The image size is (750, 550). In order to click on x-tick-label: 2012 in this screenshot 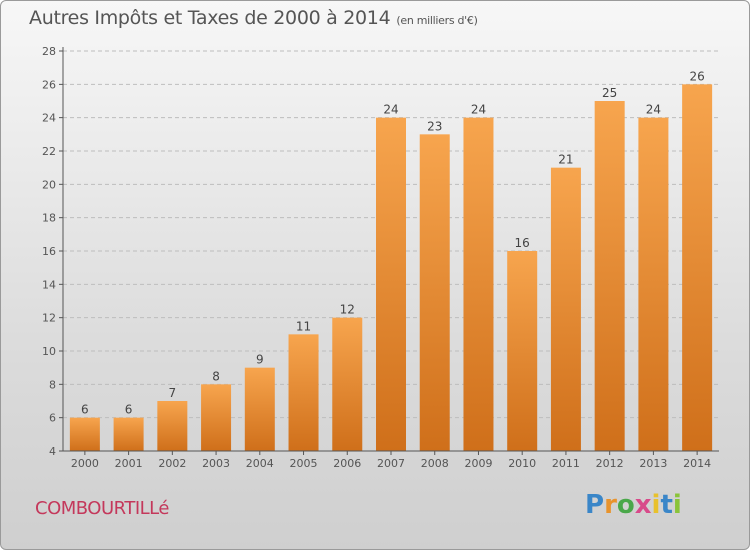, I will do `click(610, 463)`.